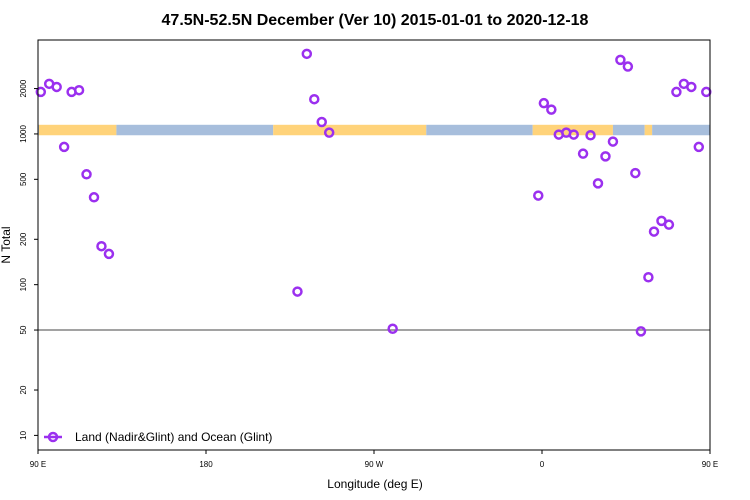 The width and height of the screenshot is (750, 500). Describe the element at coordinates (23, 179) in the screenshot. I see `y-tick-label: 500` at that location.